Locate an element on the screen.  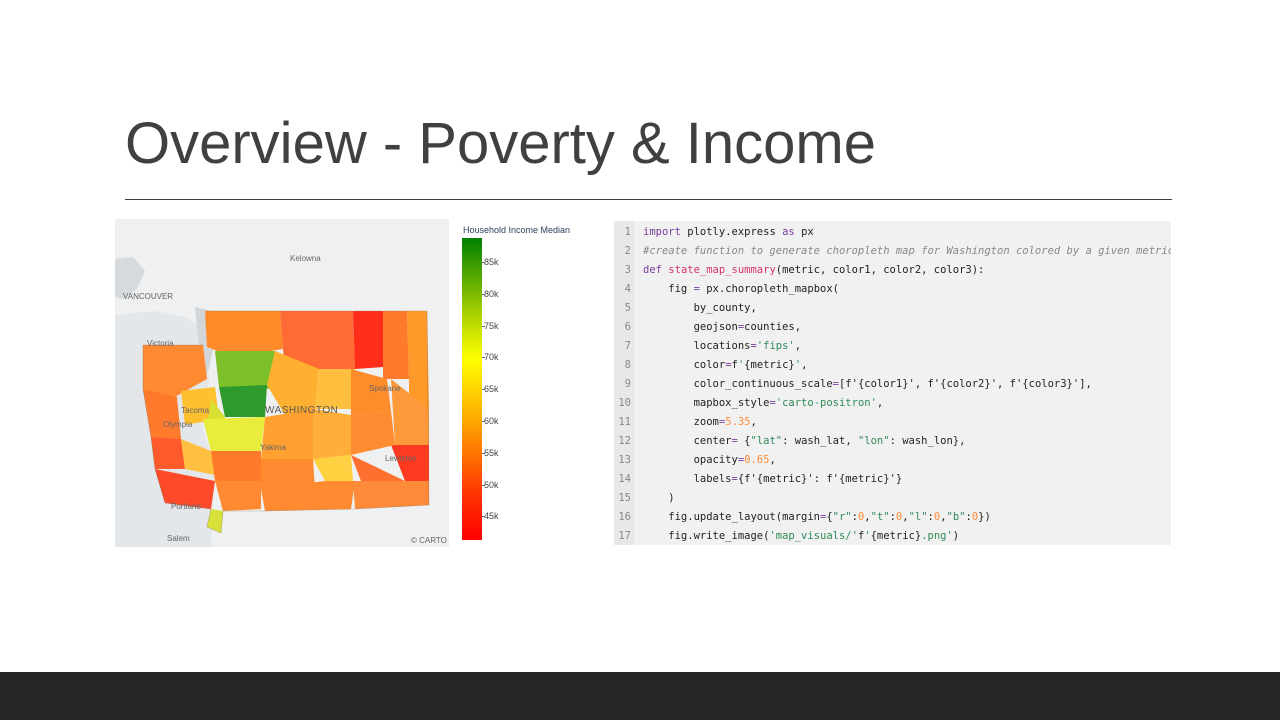
legend-tick: 75k is located at coordinates (490, 325).